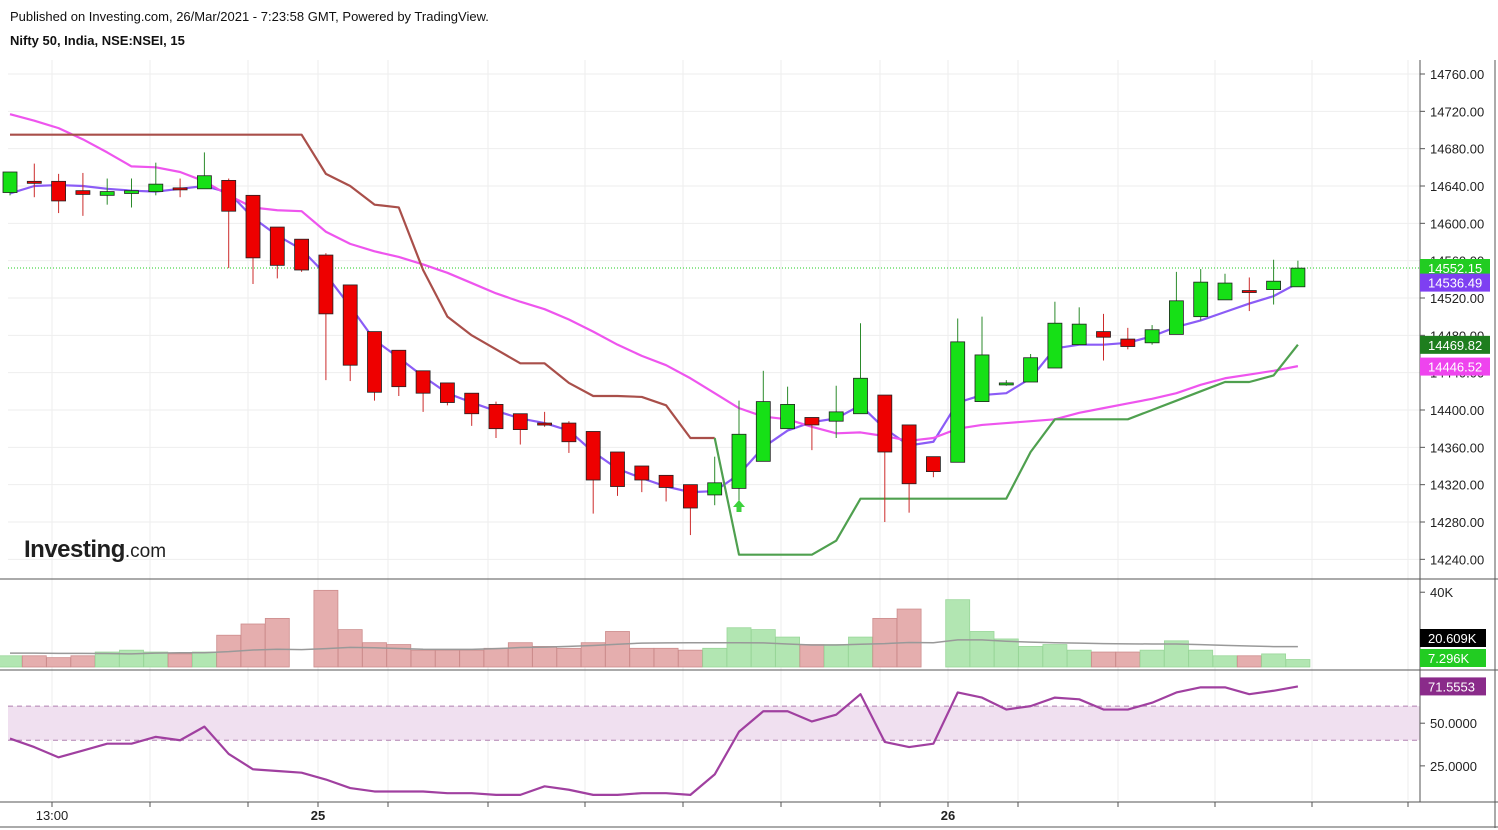  I want to click on price-tag-label: 14469.82, so click(1455, 345).